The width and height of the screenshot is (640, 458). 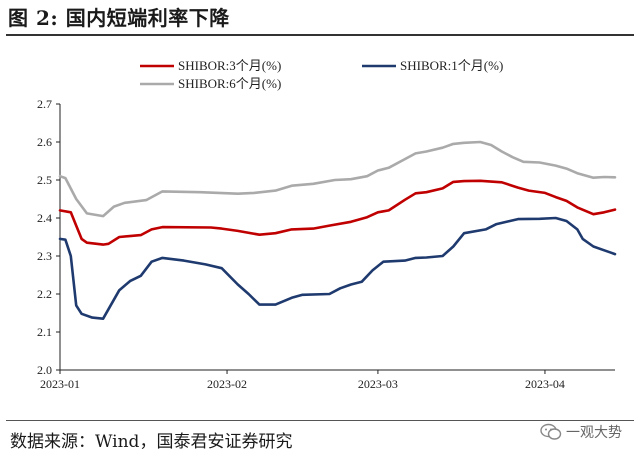 I want to click on bottom-rule, so click(x=320, y=420).